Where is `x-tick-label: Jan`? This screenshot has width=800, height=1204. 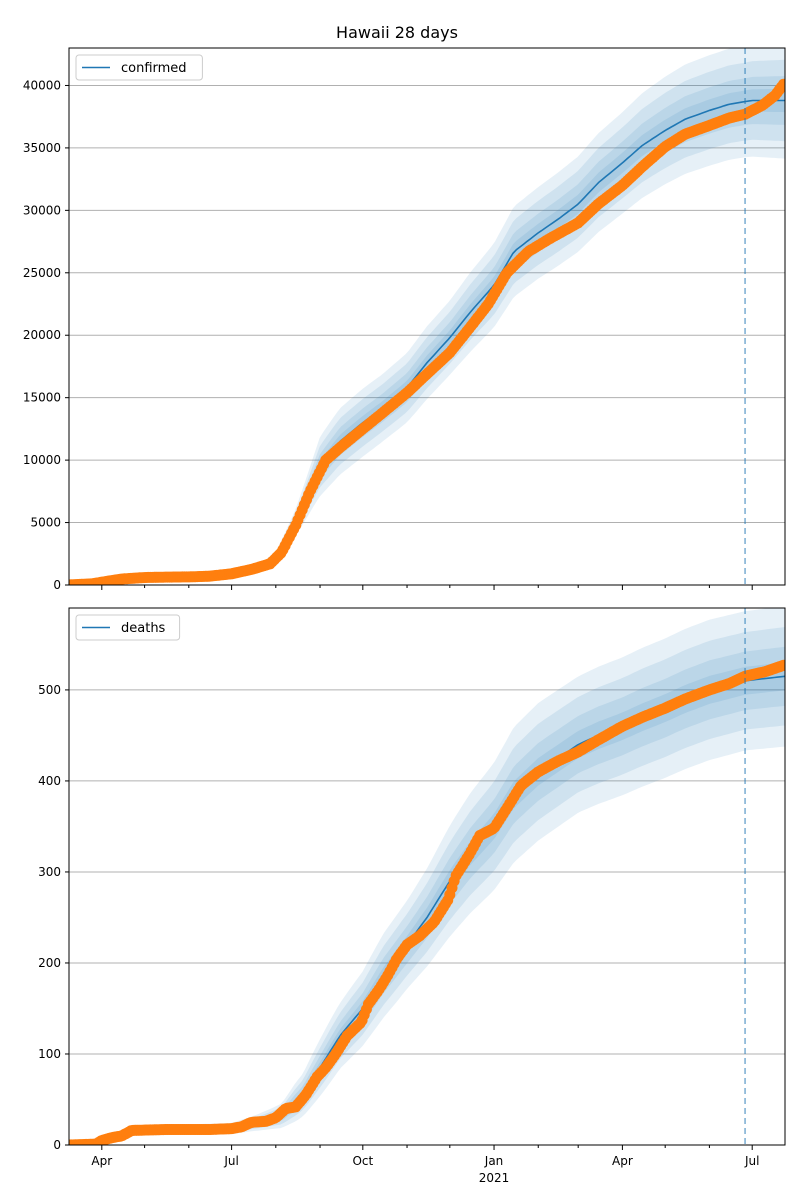 x-tick-label: Jan is located at coordinates (494, 1161).